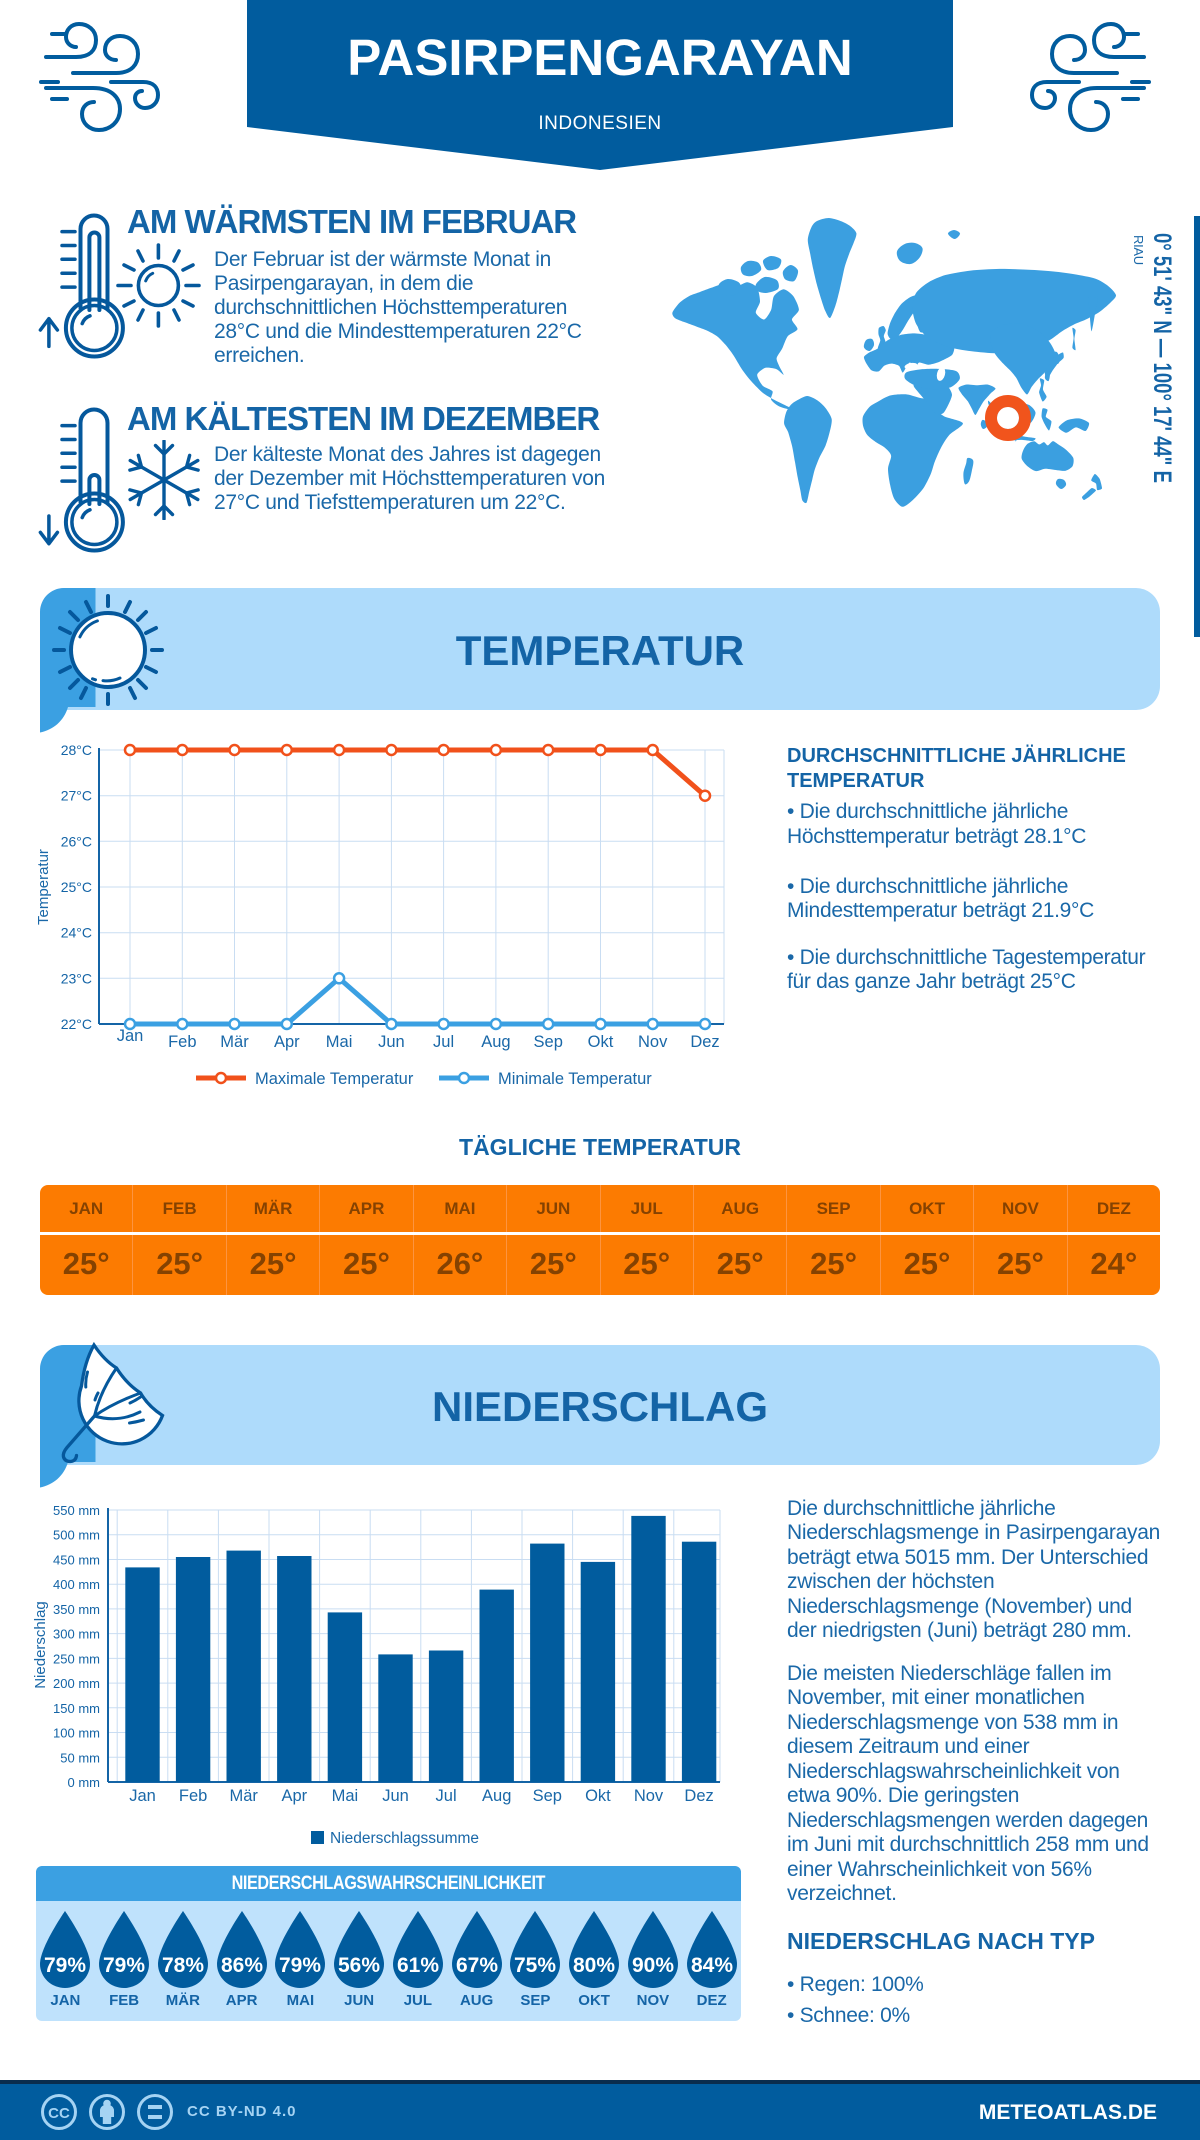 The image size is (1200, 2140). I want to click on svg-text: 0 mm, so click(84, 1782).